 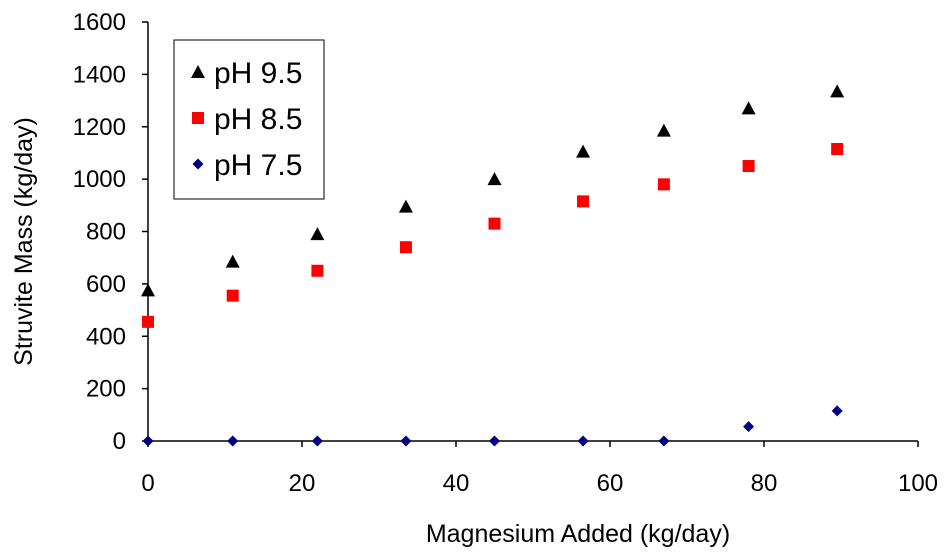 I want to click on y-tick-label: 0, so click(x=119, y=441).